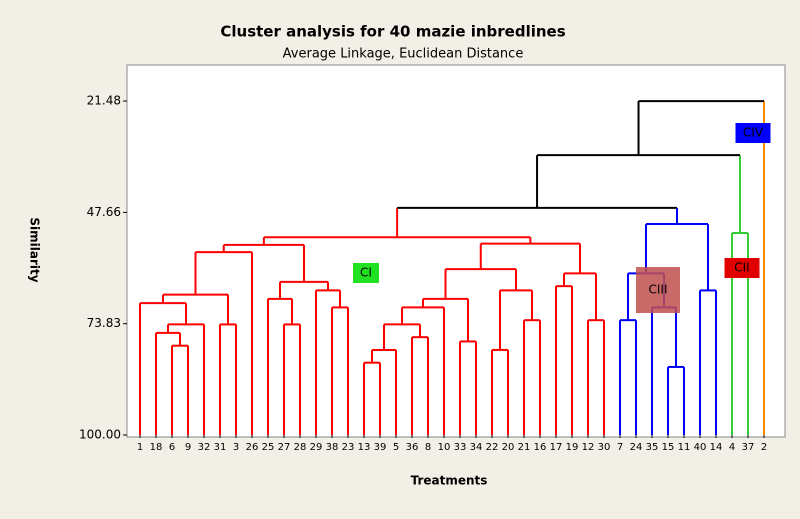 This screenshot has width=800, height=519. I want to click on leaf-label: 4, so click(732, 447).